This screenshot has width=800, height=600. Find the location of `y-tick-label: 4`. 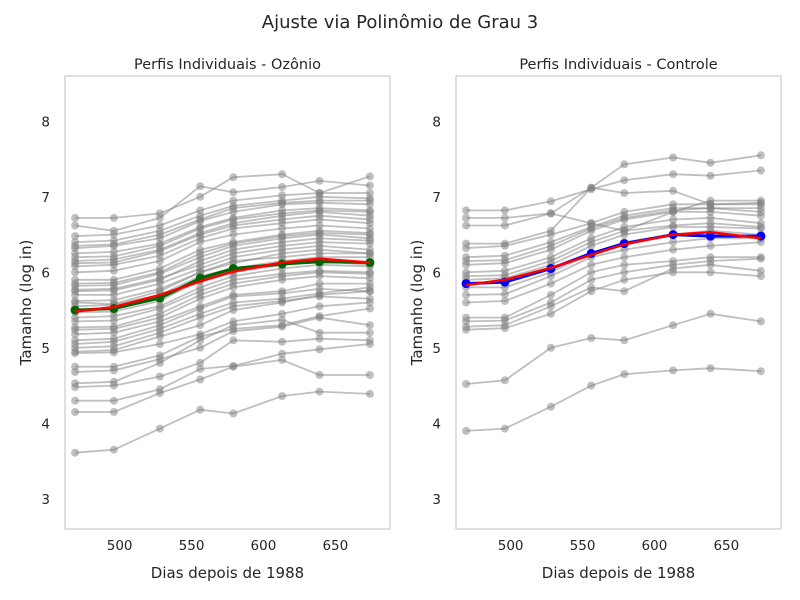

y-tick-label: 4 is located at coordinates (45, 424).